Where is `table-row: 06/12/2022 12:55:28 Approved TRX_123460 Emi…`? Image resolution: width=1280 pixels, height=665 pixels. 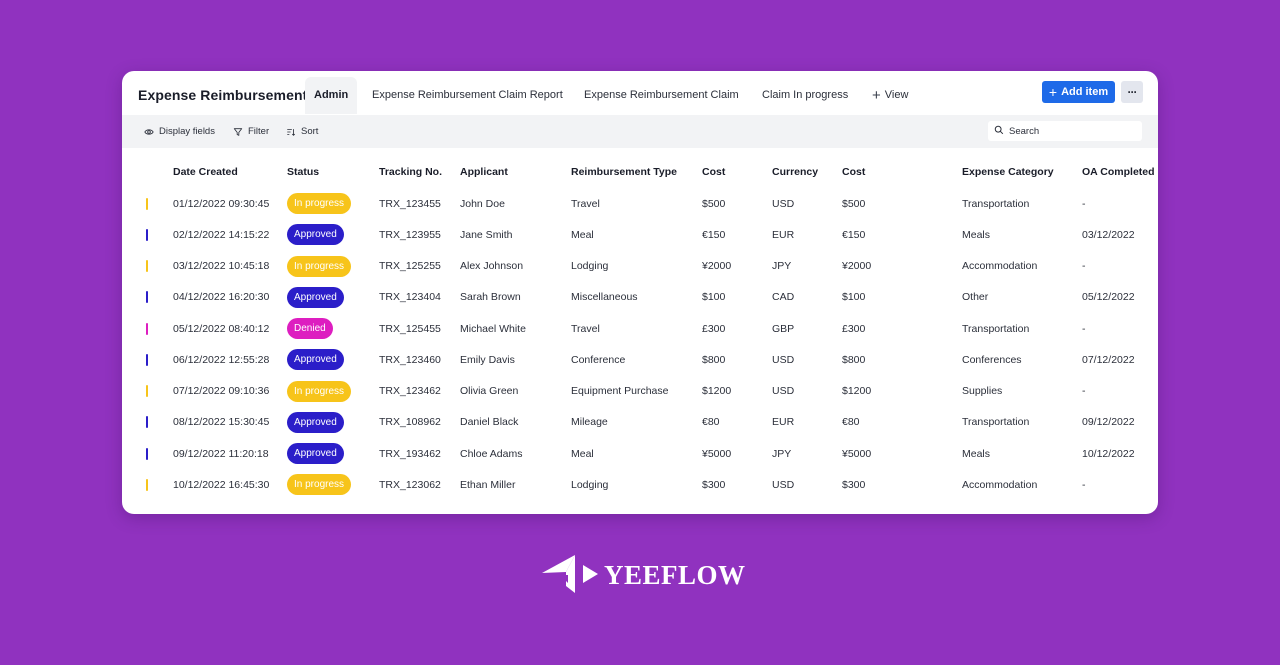 table-row: 06/12/2022 12:55:28 Approved TRX_123460 Emi… is located at coordinates (640, 359).